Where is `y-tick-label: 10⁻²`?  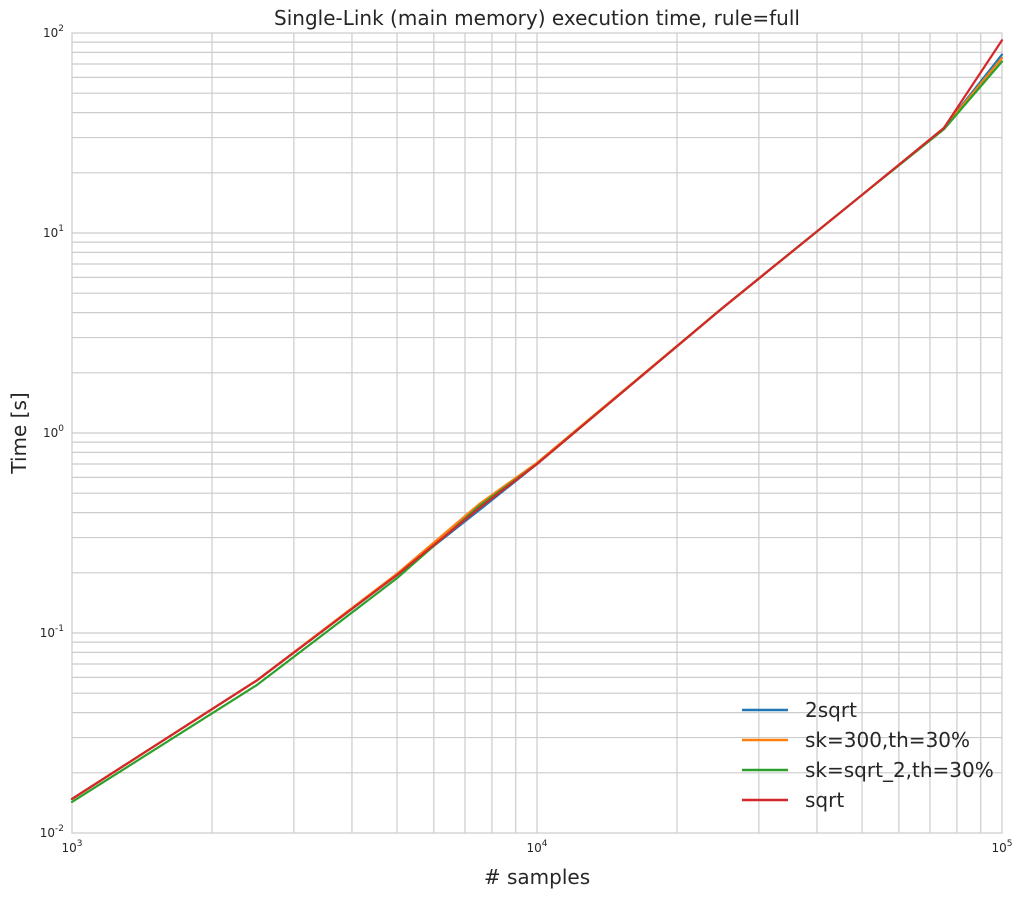
y-tick-label: 10⁻² is located at coordinates (52, 832).